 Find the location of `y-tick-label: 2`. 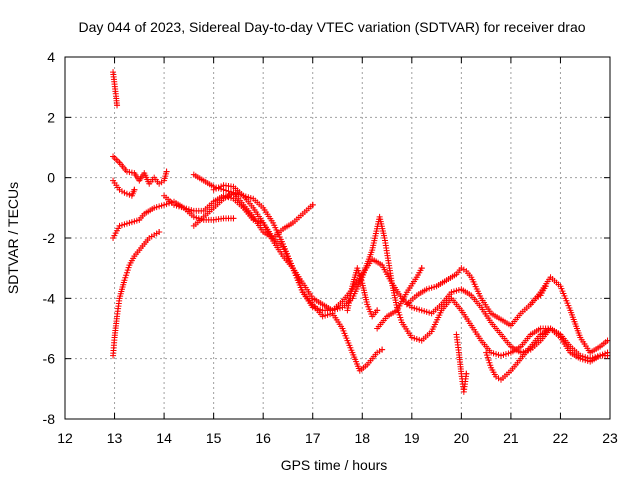

y-tick-label: 2 is located at coordinates (51, 117).